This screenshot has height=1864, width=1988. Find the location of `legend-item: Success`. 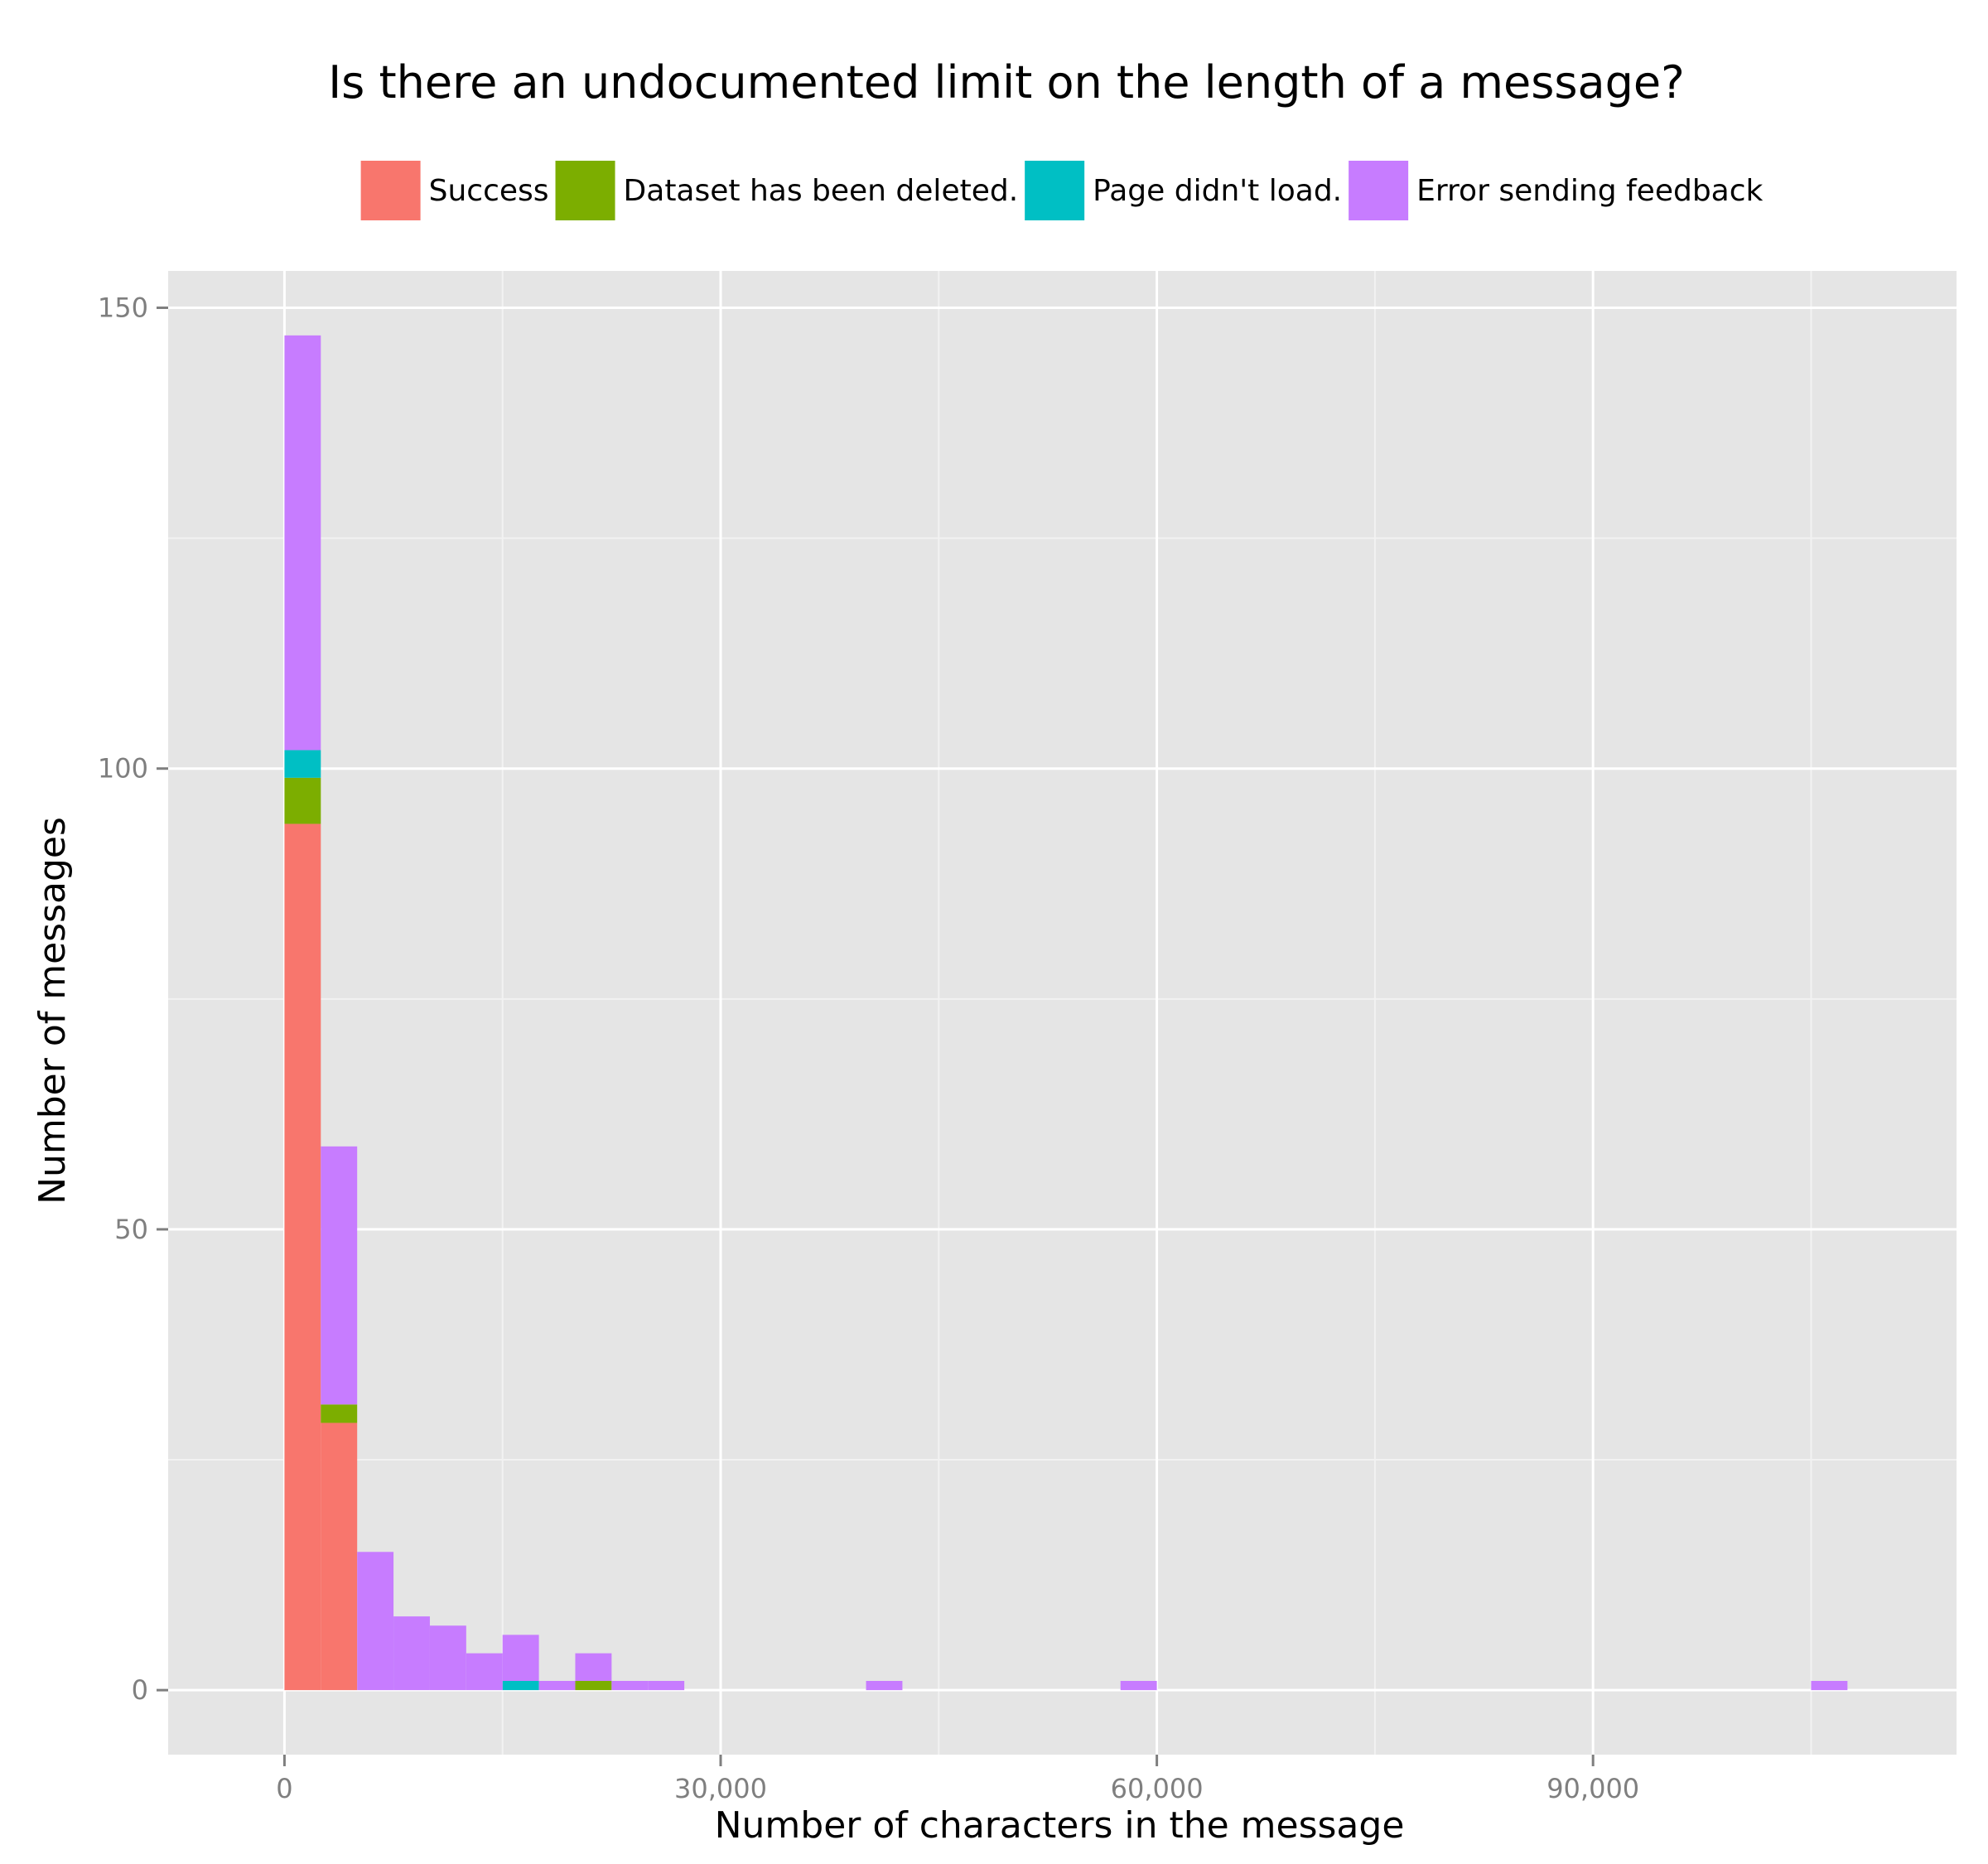

legend-item: Success is located at coordinates (454, 190).